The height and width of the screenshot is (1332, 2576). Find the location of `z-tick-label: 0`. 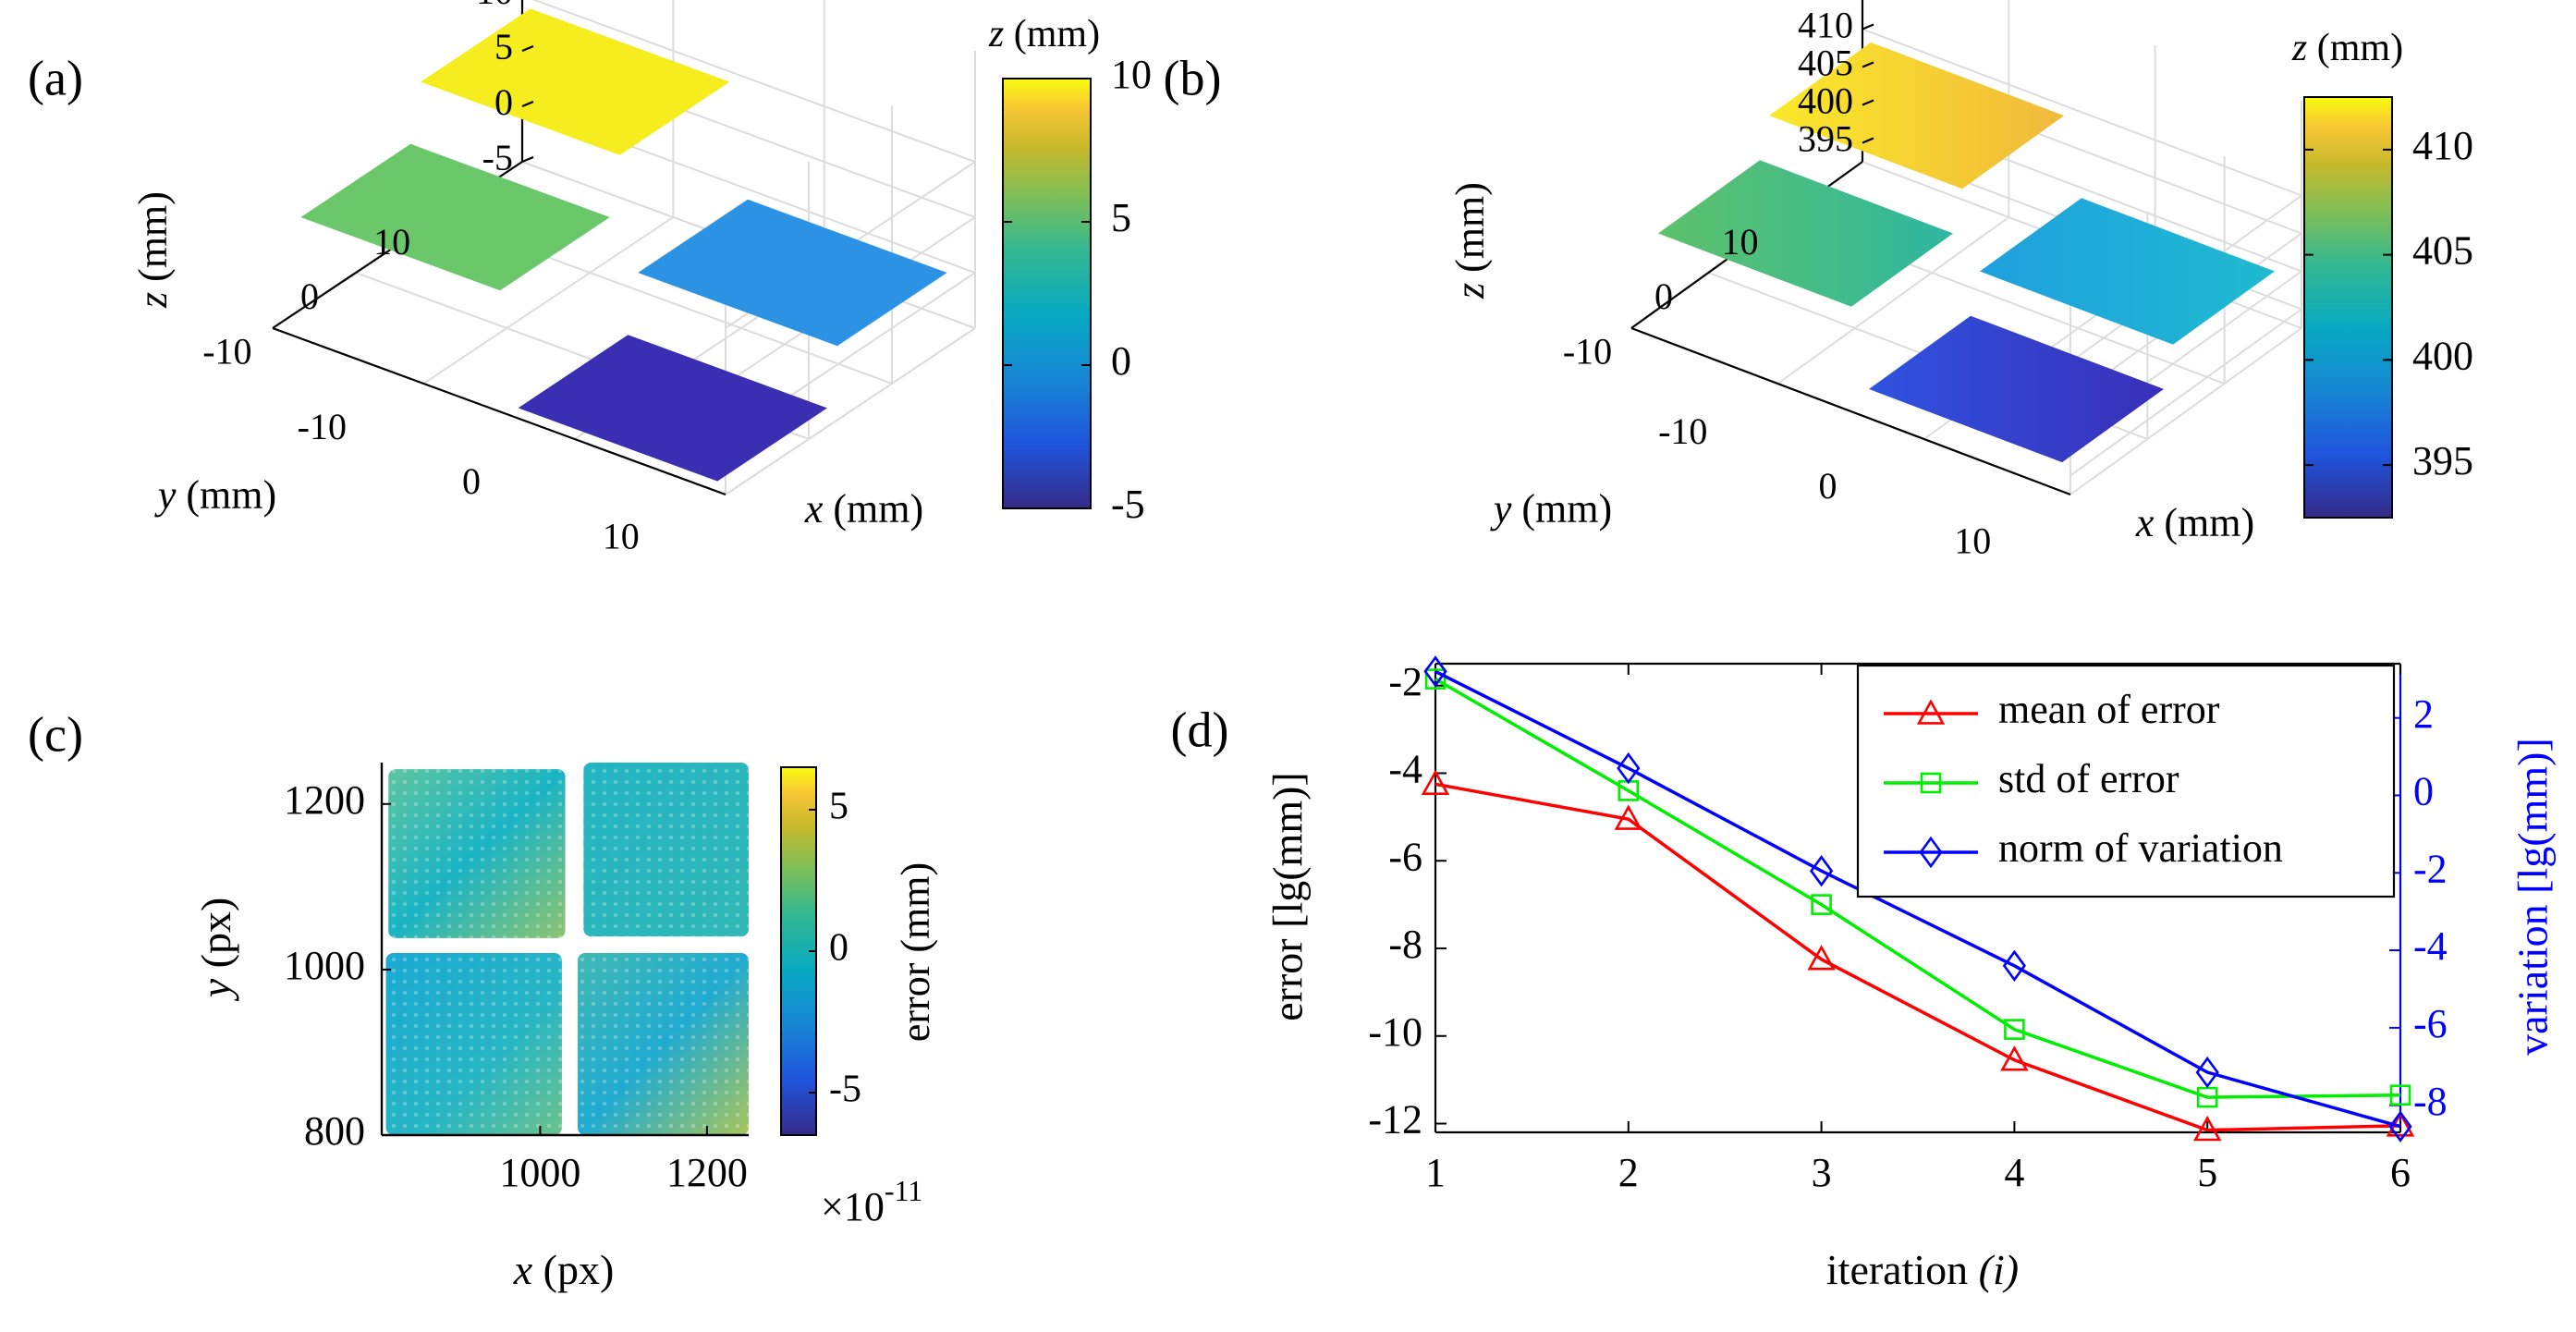

z-tick-label: 0 is located at coordinates (503, 102).